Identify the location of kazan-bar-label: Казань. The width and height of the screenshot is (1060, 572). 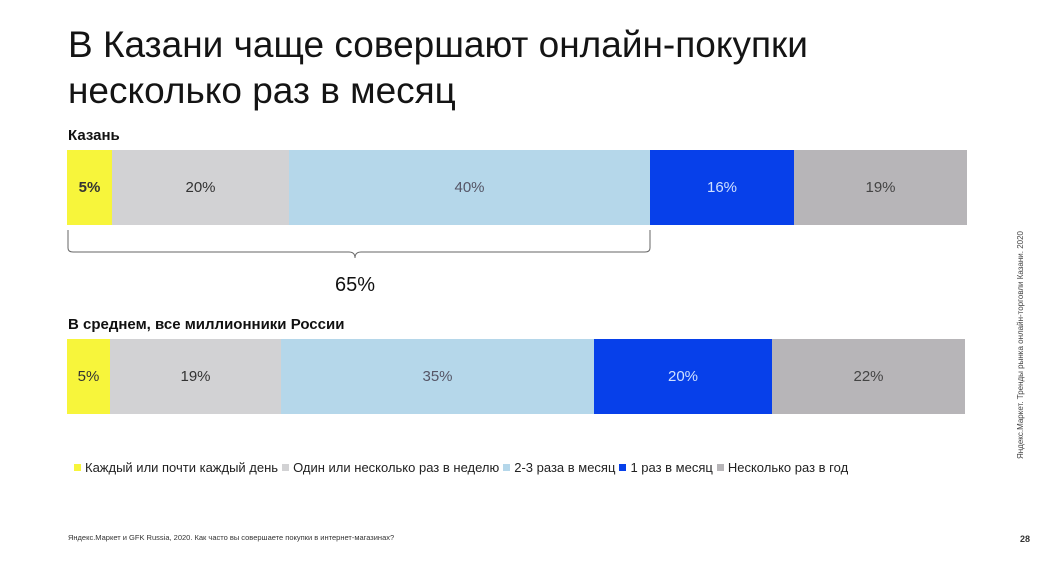
(94, 135).